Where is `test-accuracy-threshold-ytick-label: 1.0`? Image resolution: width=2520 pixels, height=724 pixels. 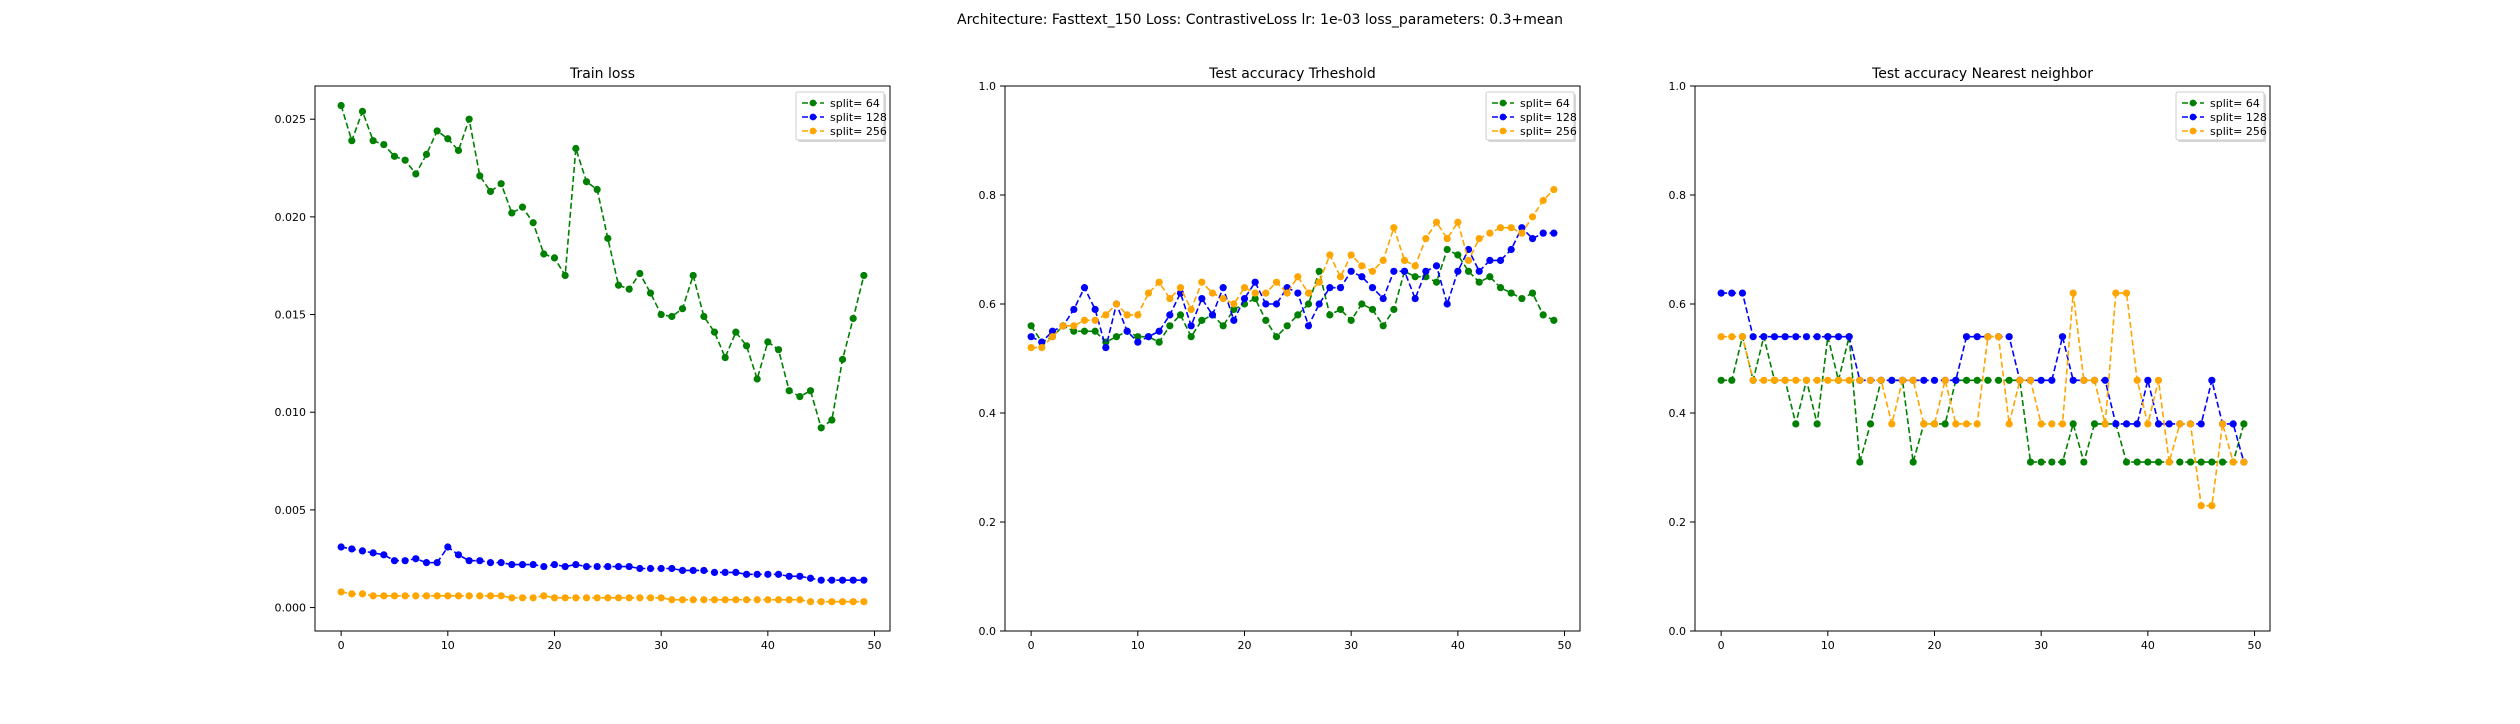
test-accuracy-threshold-ytick-label: 1.0 is located at coordinates (988, 86).